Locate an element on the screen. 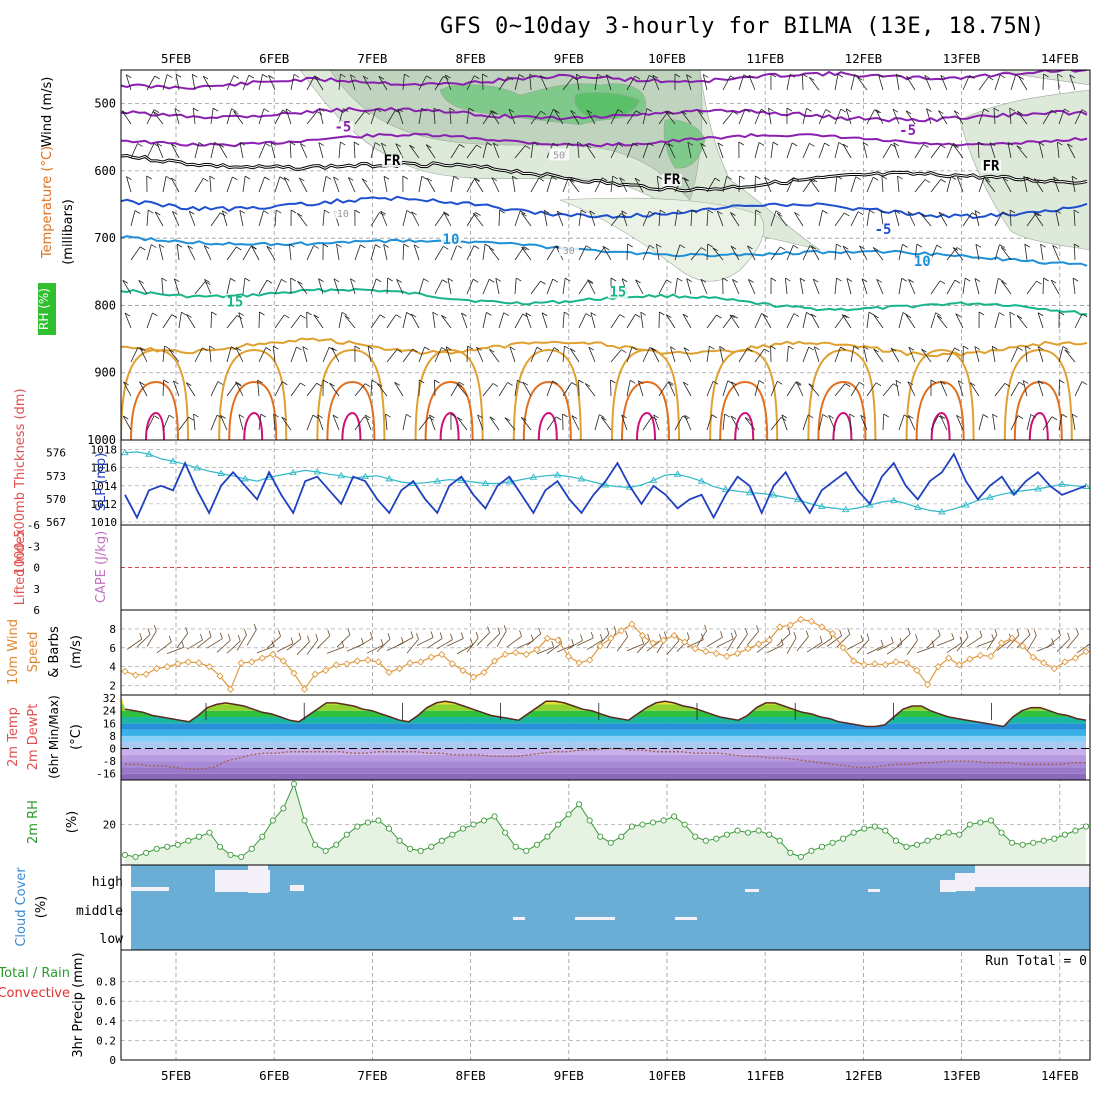  day-label-bottom: 12FEB is located at coordinates (864, 1075).